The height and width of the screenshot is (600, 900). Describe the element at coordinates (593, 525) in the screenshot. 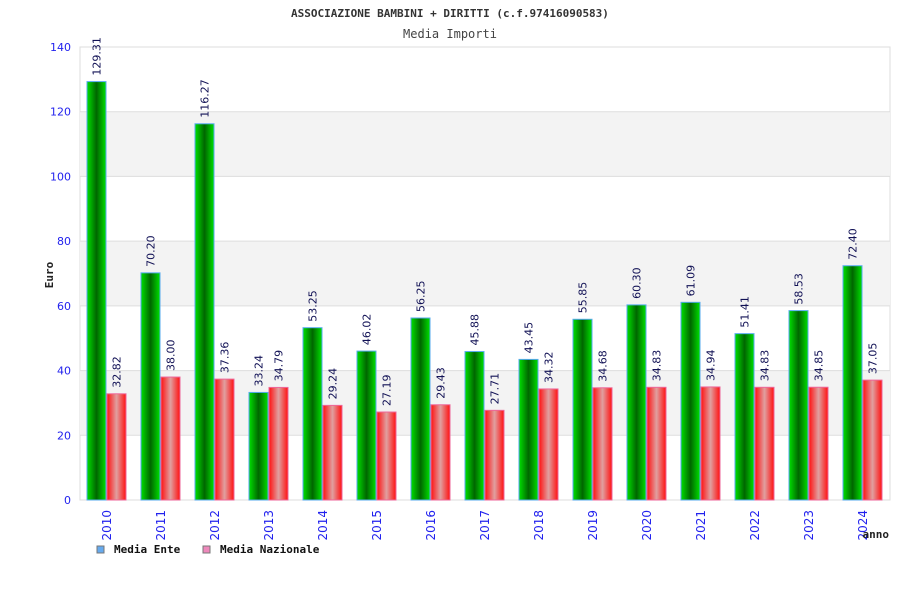

I see `x-tick-label: 2019` at that location.